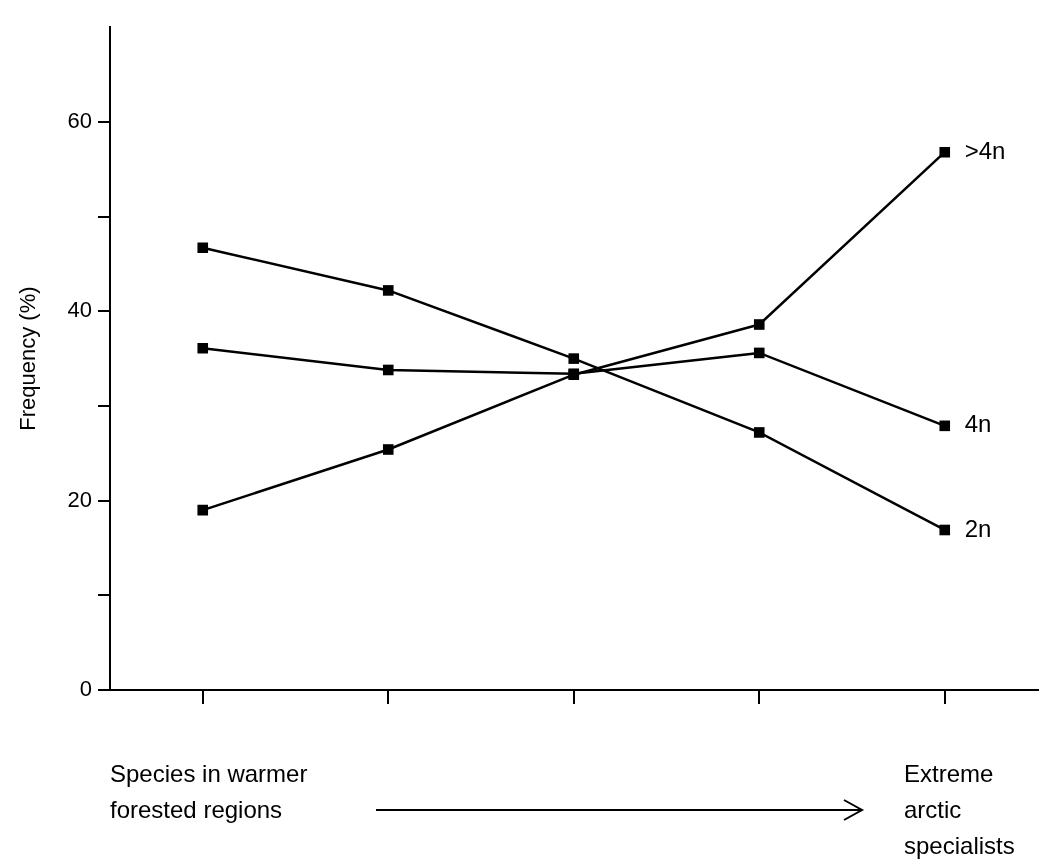 The height and width of the screenshot is (866, 1053). What do you see at coordinates (85, 689) in the screenshot?
I see `y-tick-label: 0` at bounding box center [85, 689].